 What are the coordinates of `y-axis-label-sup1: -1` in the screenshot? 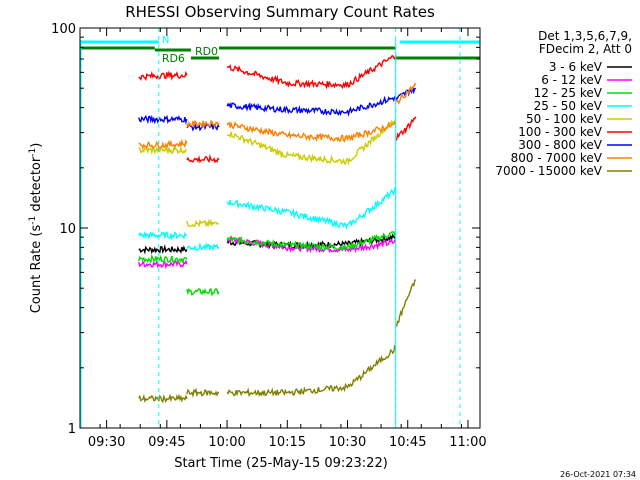 It's located at (33, 220).